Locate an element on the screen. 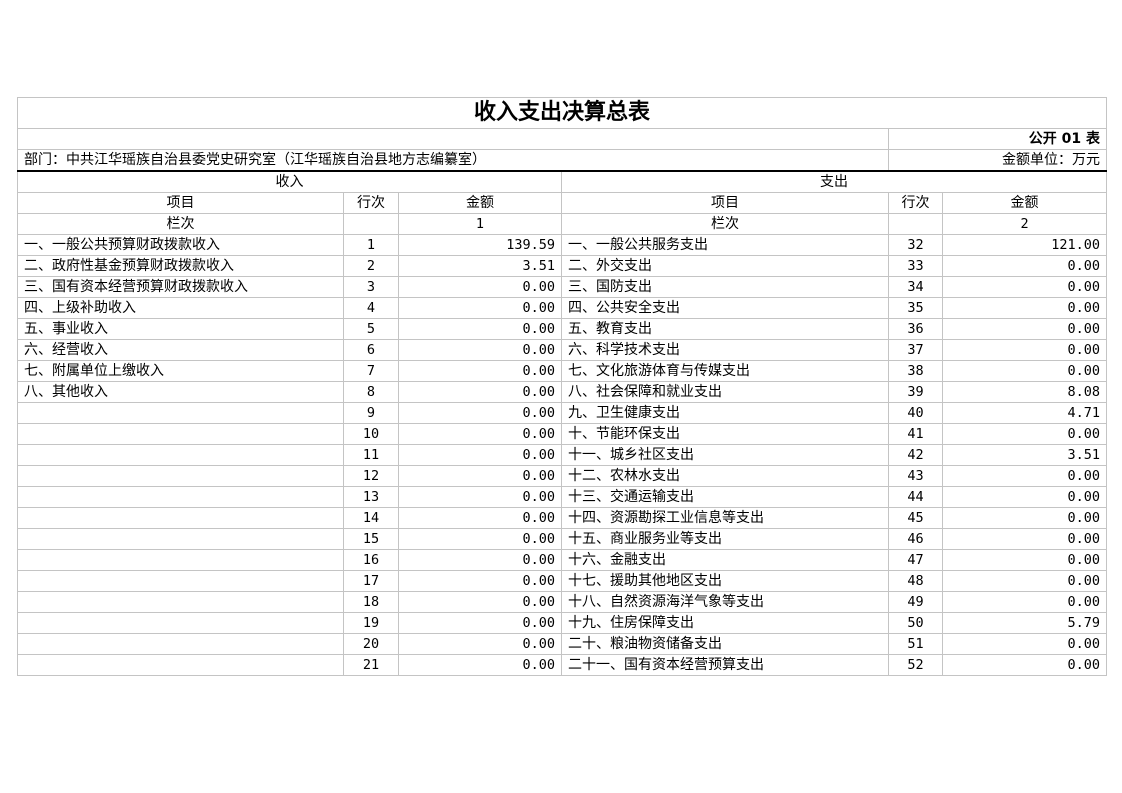 This screenshot has height=793, width=1122. table-row: 四、上级补助收入 4 0.00 四、公共安全支出 35 0.00 is located at coordinates (562, 308).